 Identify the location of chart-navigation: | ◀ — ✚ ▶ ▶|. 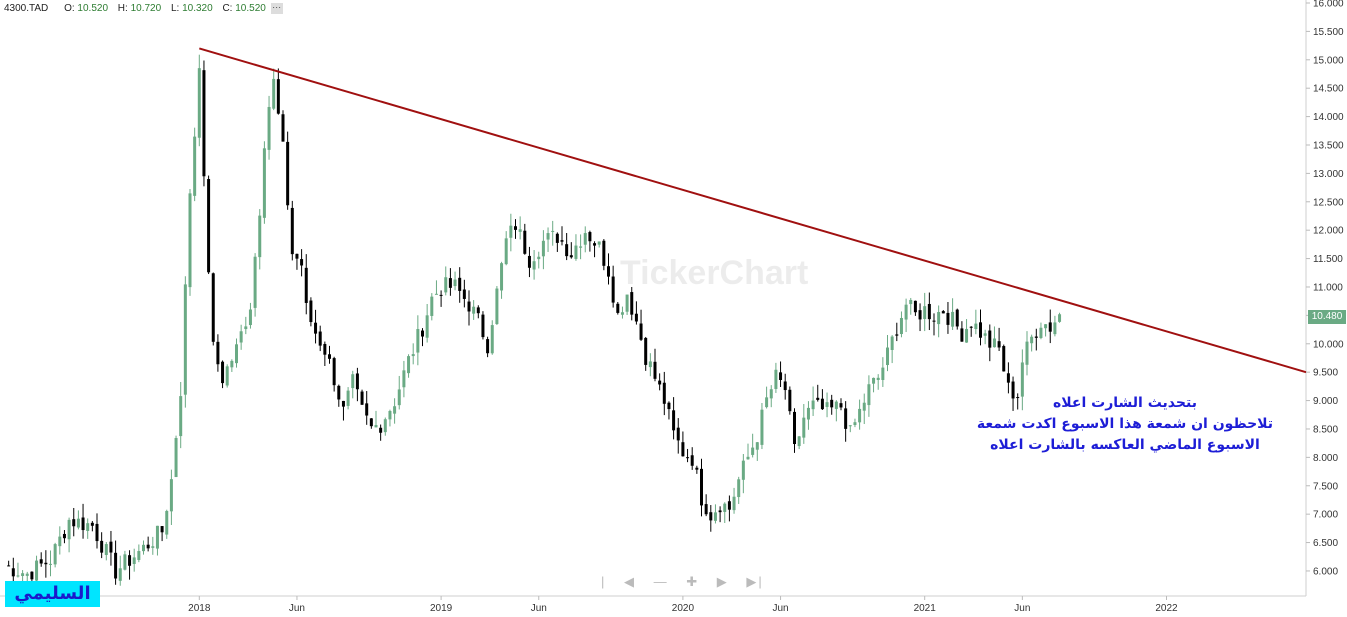
(682, 582).